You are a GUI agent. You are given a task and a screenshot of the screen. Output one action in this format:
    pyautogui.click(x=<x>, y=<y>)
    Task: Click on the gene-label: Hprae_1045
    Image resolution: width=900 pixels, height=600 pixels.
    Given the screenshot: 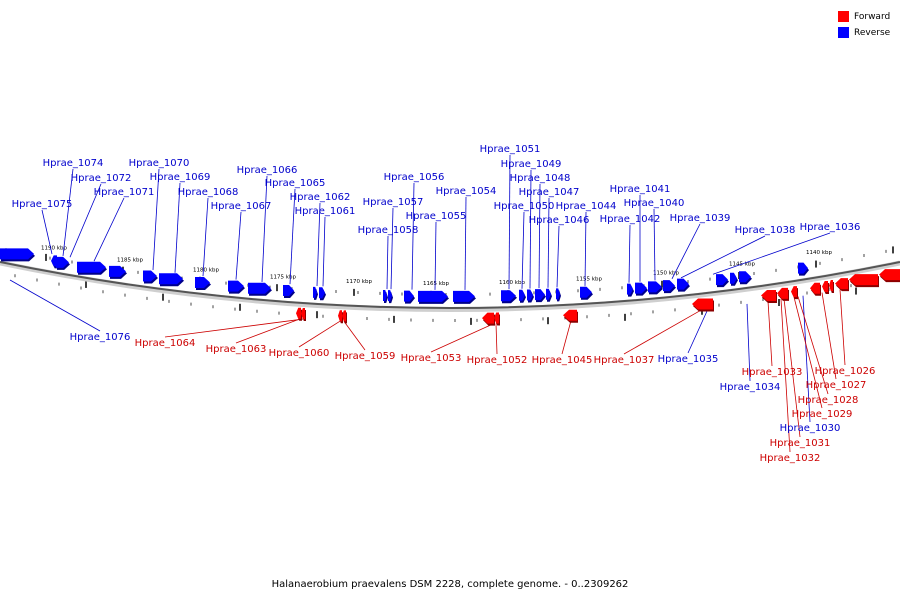 What is the action you would take?
    pyautogui.click(x=562, y=360)
    